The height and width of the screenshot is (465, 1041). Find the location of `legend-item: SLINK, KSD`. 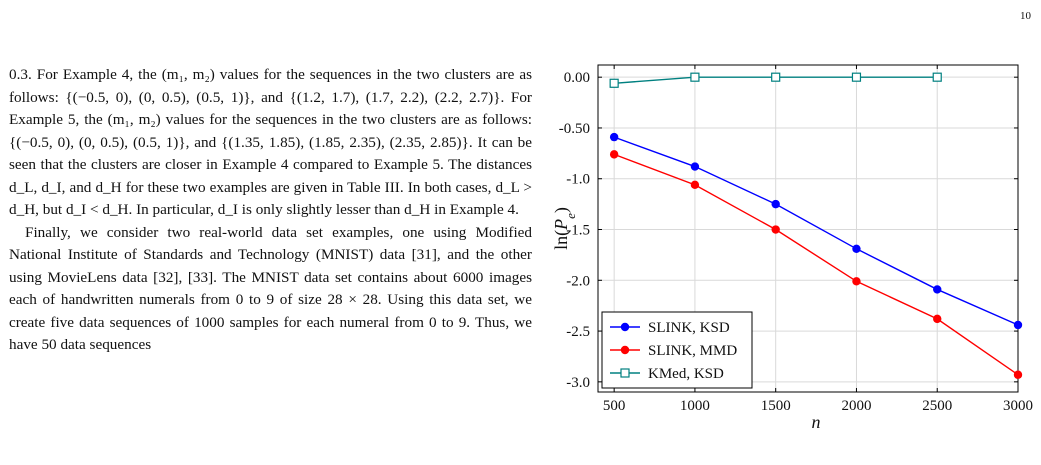

legend-item: SLINK, KSD is located at coordinates (670, 328).